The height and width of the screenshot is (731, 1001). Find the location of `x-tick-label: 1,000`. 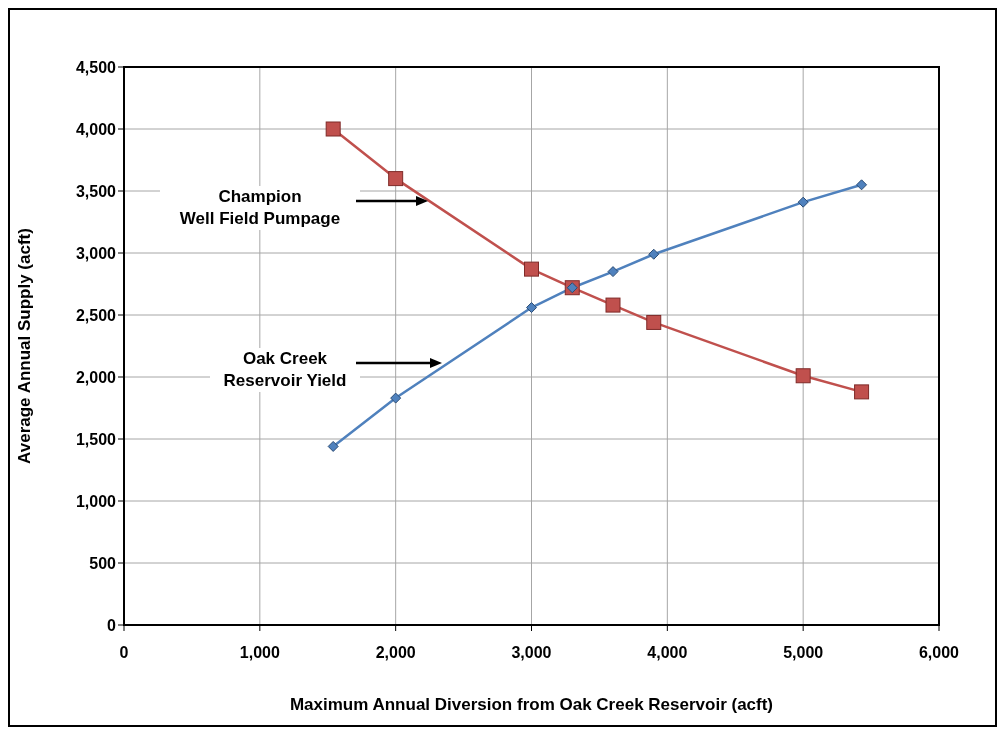

x-tick-label: 1,000 is located at coordinates (259, 653).